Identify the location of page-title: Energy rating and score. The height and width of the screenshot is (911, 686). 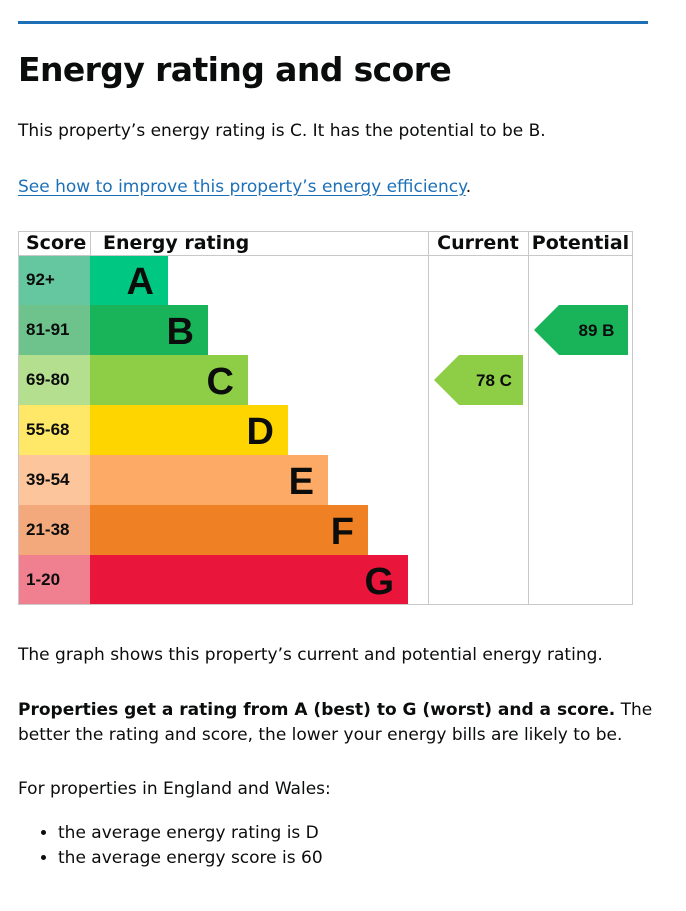
(235, 69).